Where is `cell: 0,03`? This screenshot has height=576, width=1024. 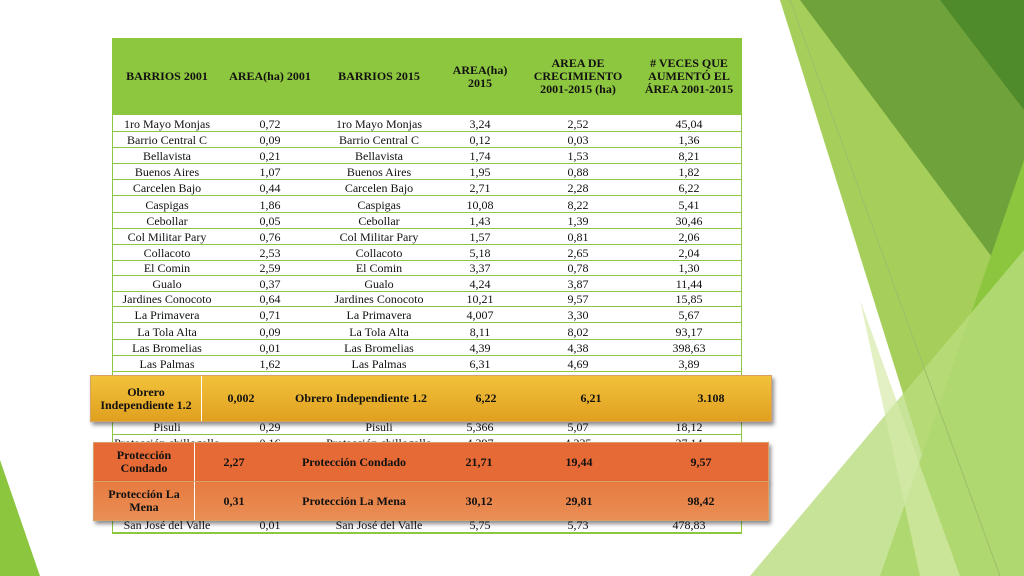
cell: 0,03 is located at coordinates (578, 139).